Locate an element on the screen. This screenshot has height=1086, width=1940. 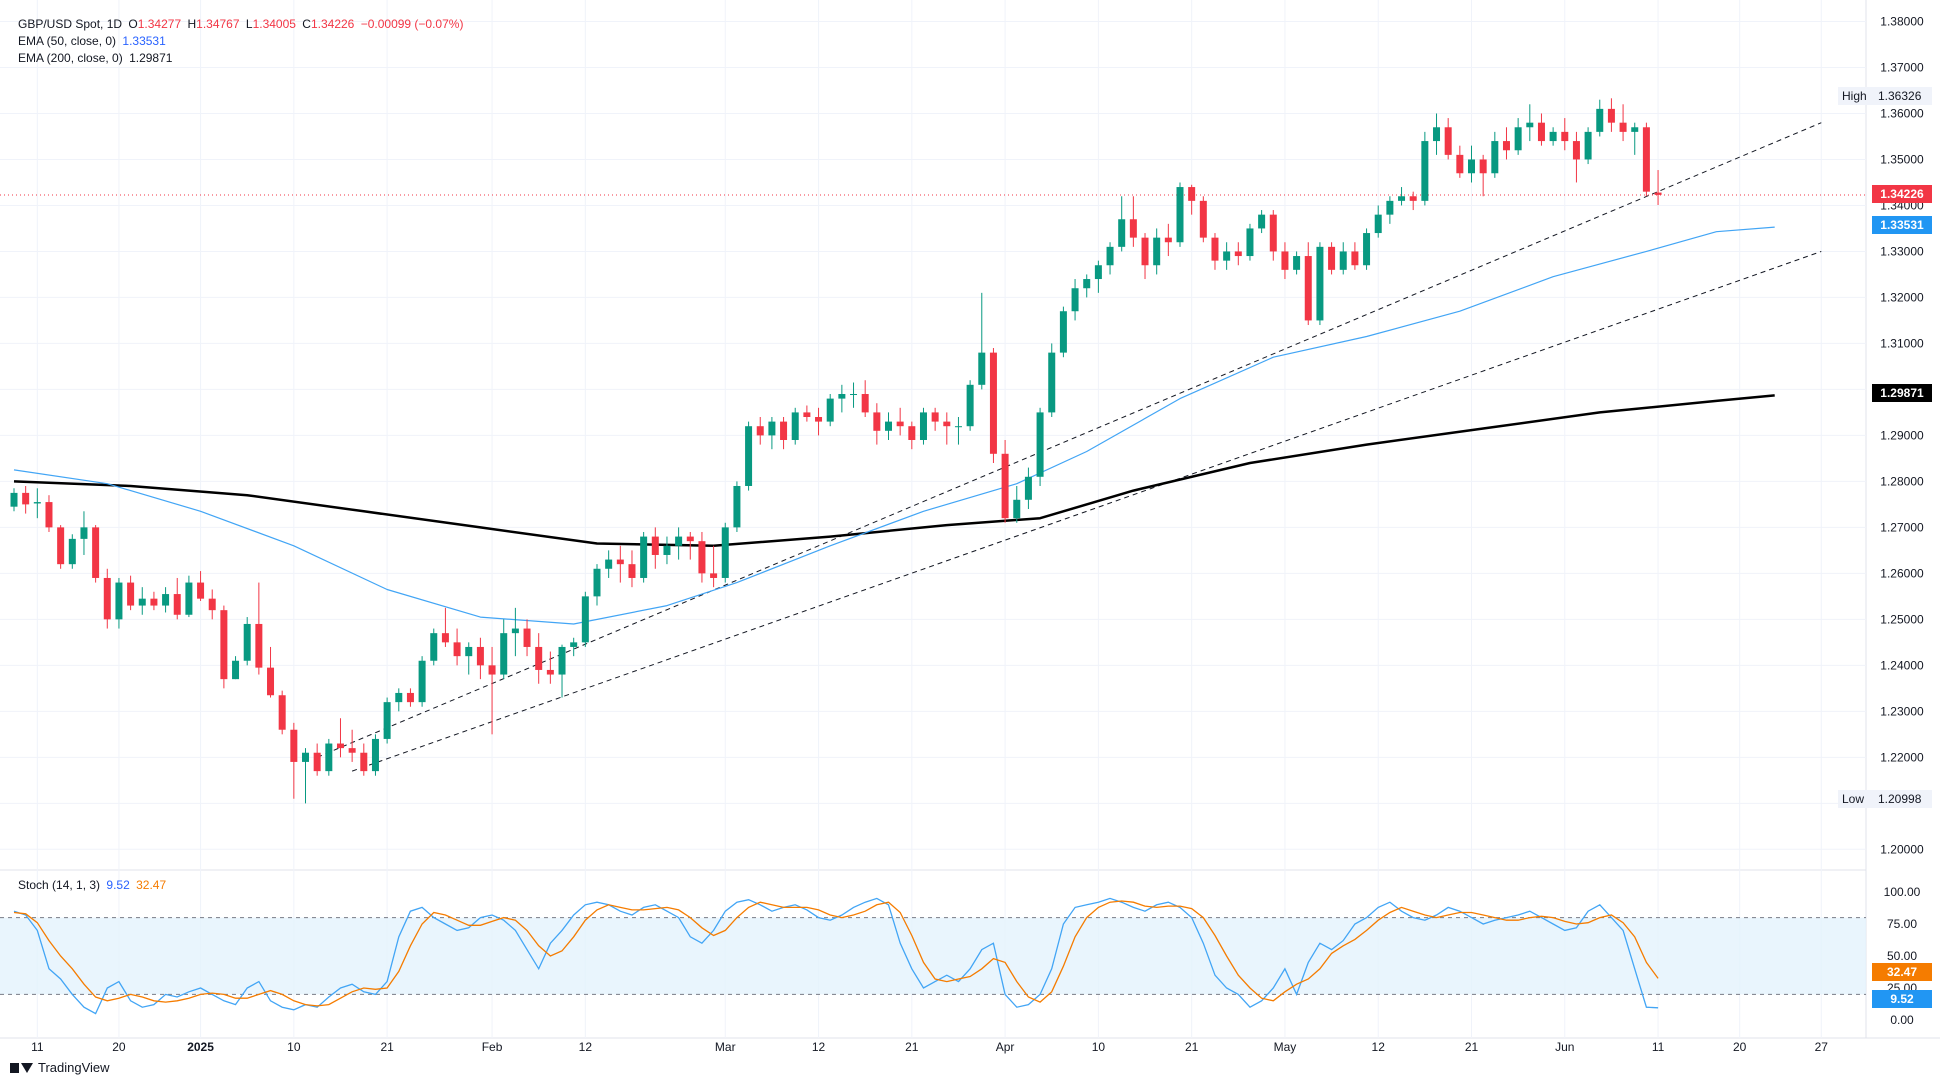
price-tick-label: 1.22000 is located at coordinates (1902, 757).